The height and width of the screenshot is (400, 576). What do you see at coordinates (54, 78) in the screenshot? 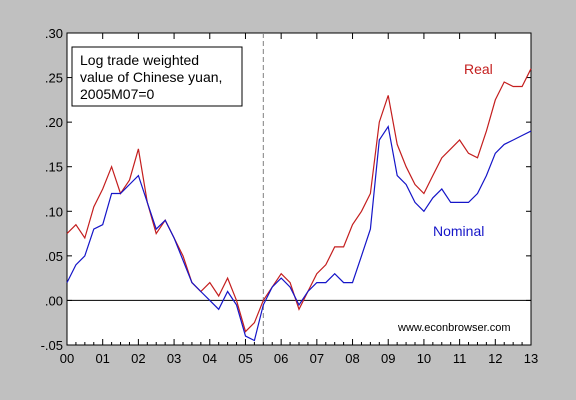
I see `y-tick-label: .25` at bounding box center [54, 78].